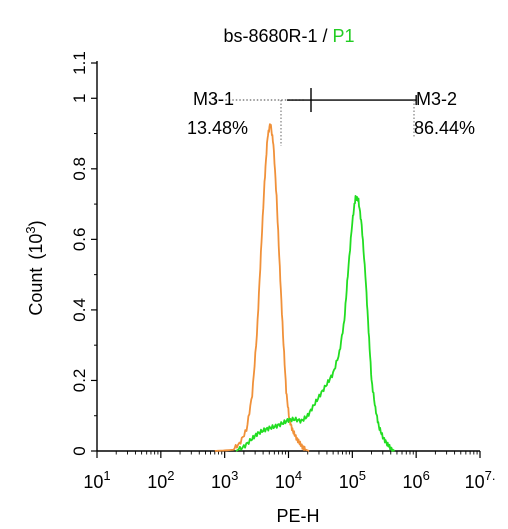 The image size is (508, 529). What do you see at coordinates (79, 310) in the screenshot?
I see `y-tick-label: 0.4` at bounding box center [79, 310].